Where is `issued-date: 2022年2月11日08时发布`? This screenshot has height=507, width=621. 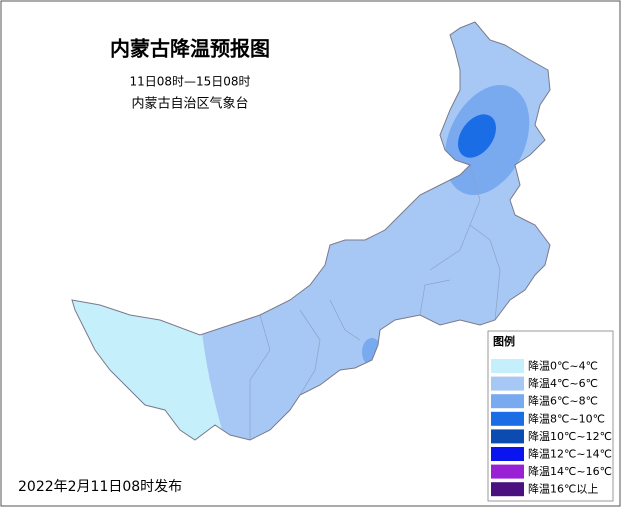 issued-date: 2022年2月11日08时发布 is located at coordinates (100, 487).